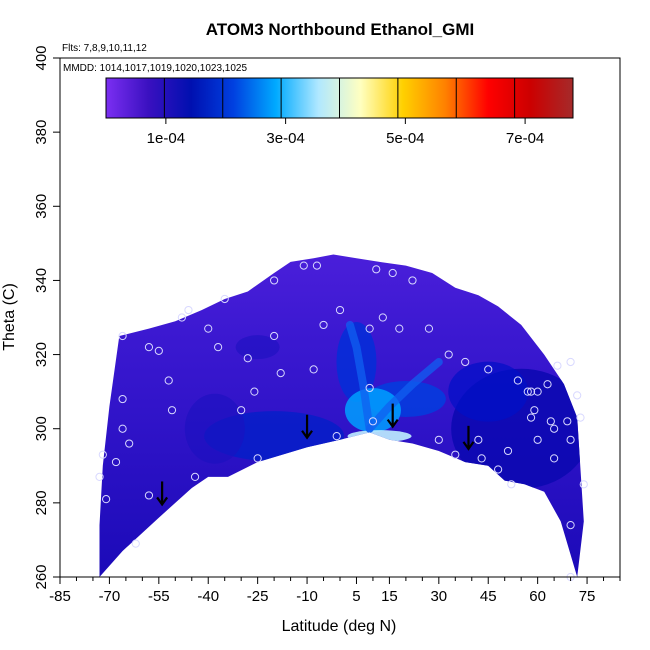  Describe the element at coordinates (60, 596) in the screenshot. I see `x-tick-label: -85` at that location.